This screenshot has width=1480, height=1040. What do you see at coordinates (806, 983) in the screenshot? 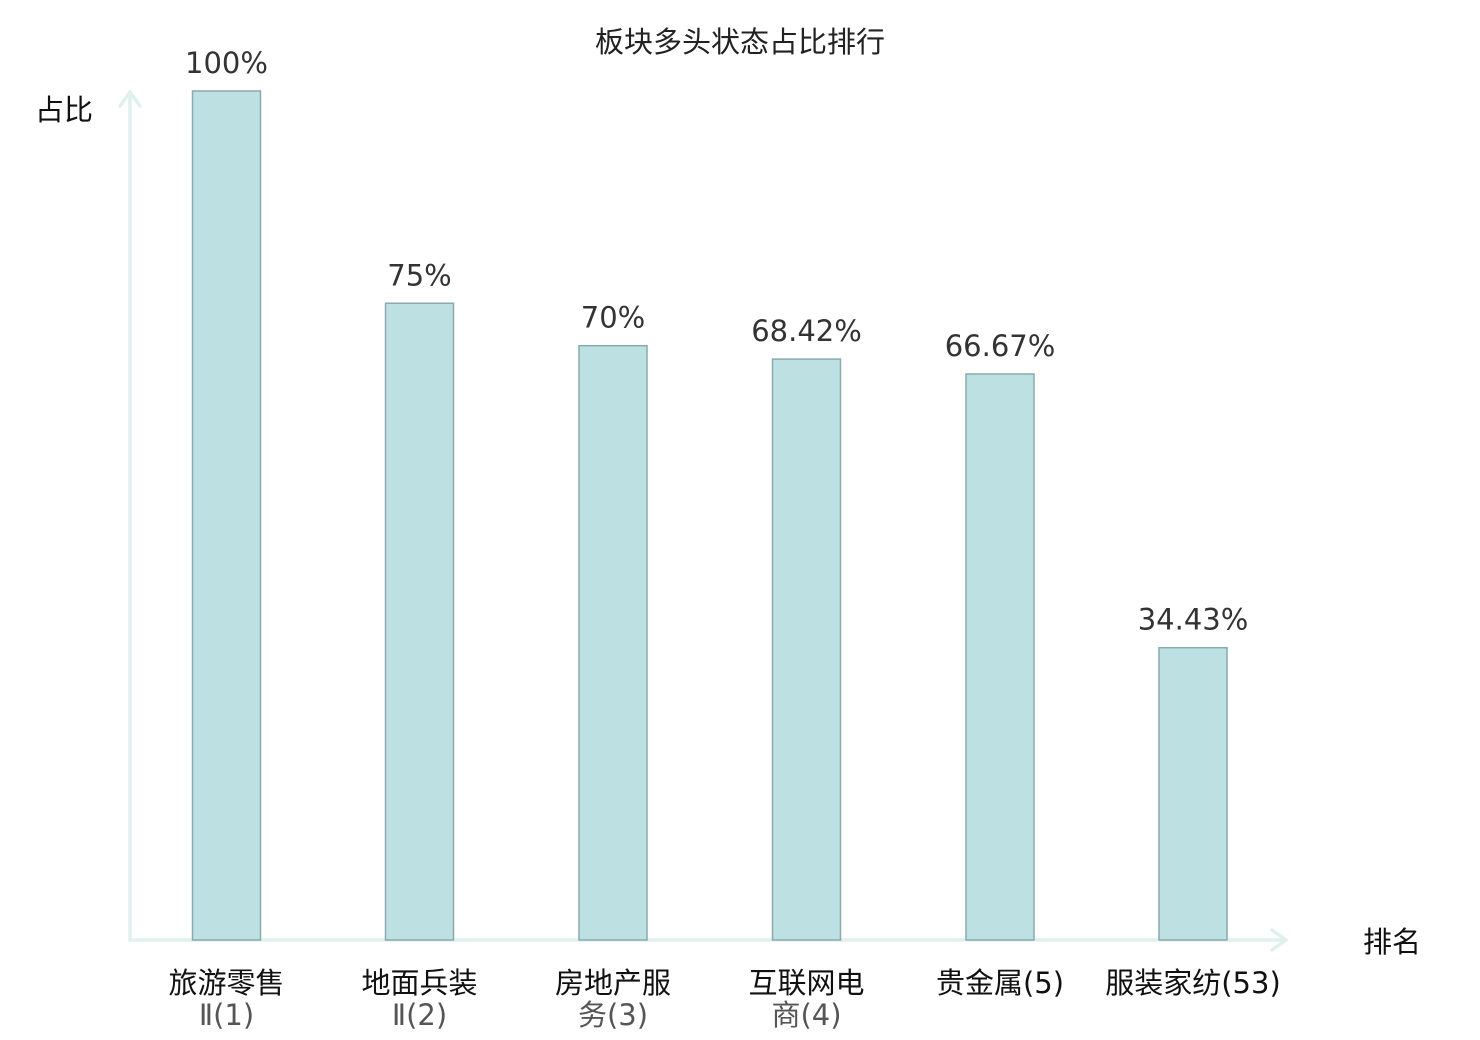
I see `category-label-4-line-1: 互联网电` at bounding box center [806, 983].